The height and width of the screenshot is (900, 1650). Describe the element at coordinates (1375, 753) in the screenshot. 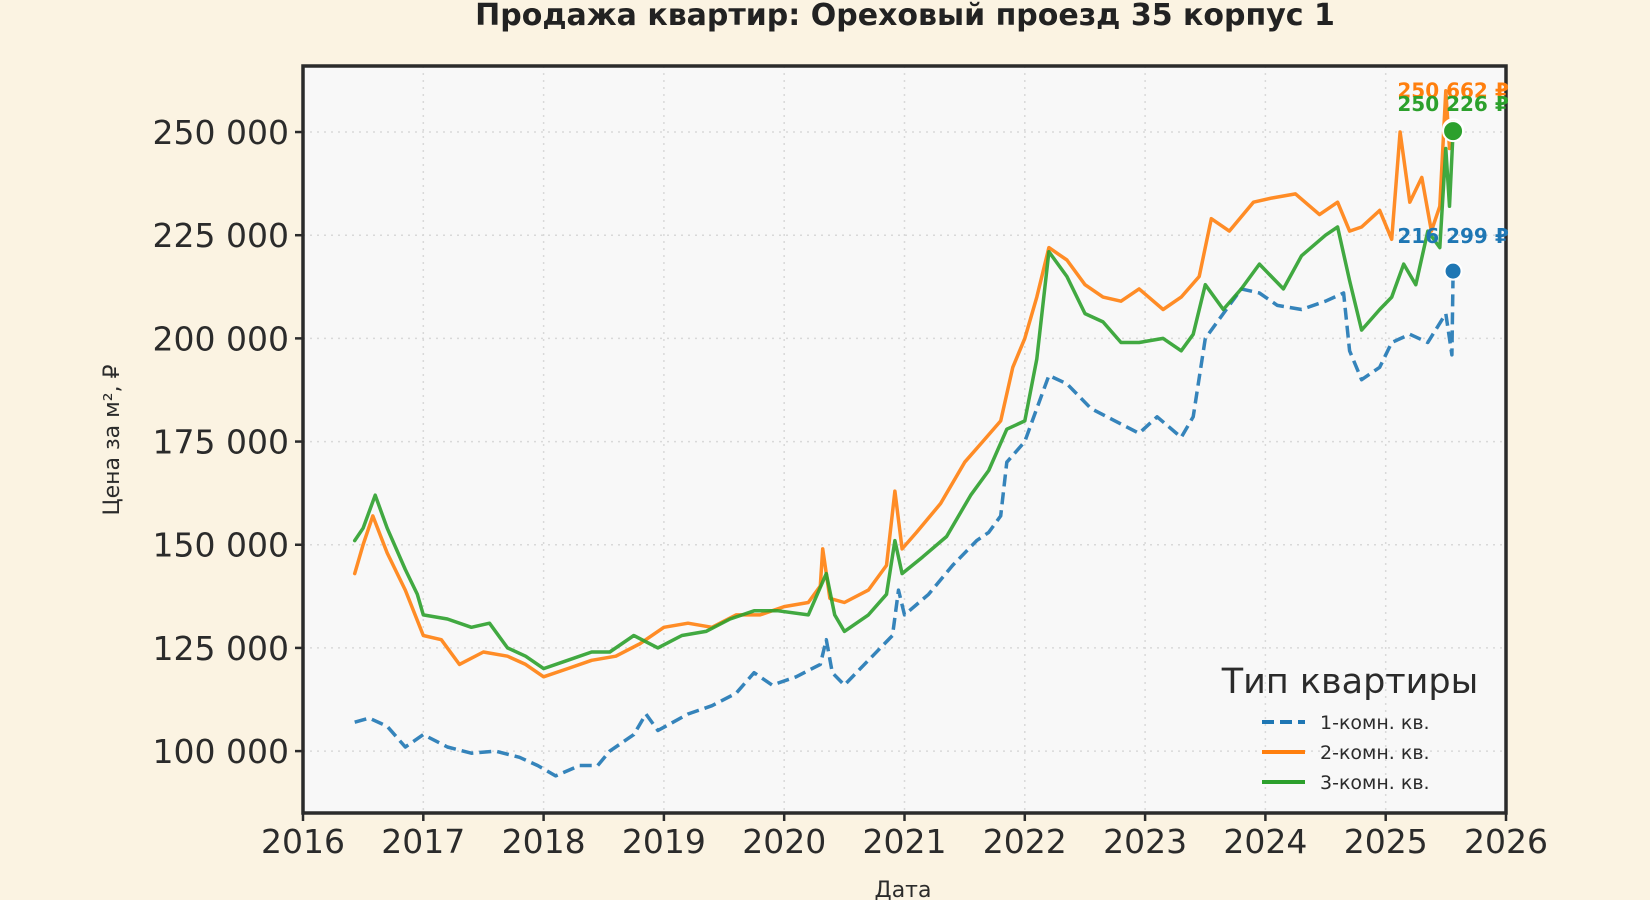

I see `legend-item-2: 2-комн. кв.` at that location.